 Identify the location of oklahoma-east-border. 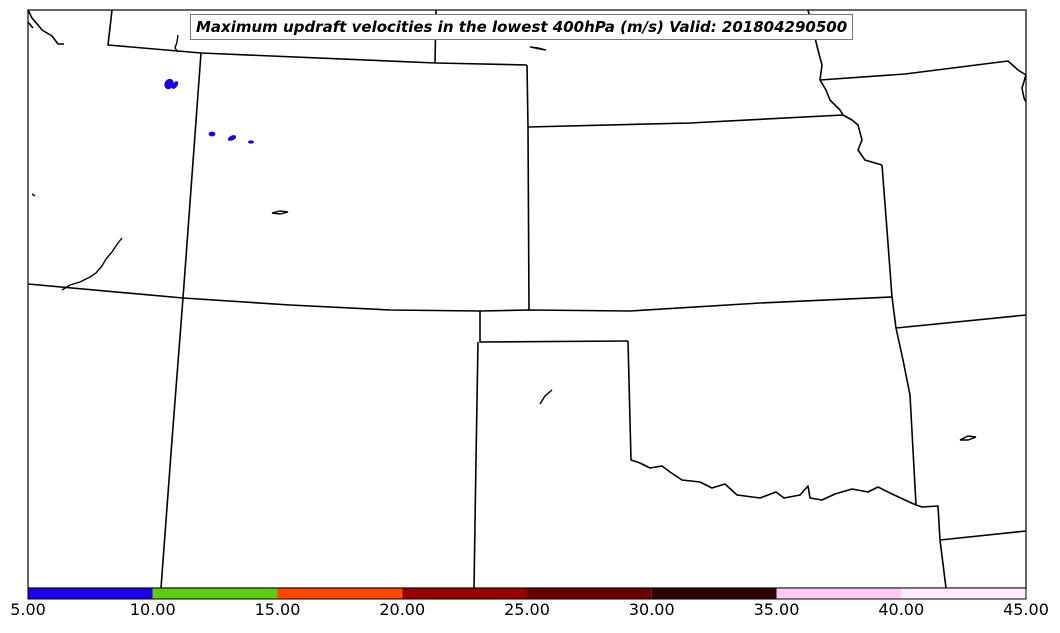
(906, 416).